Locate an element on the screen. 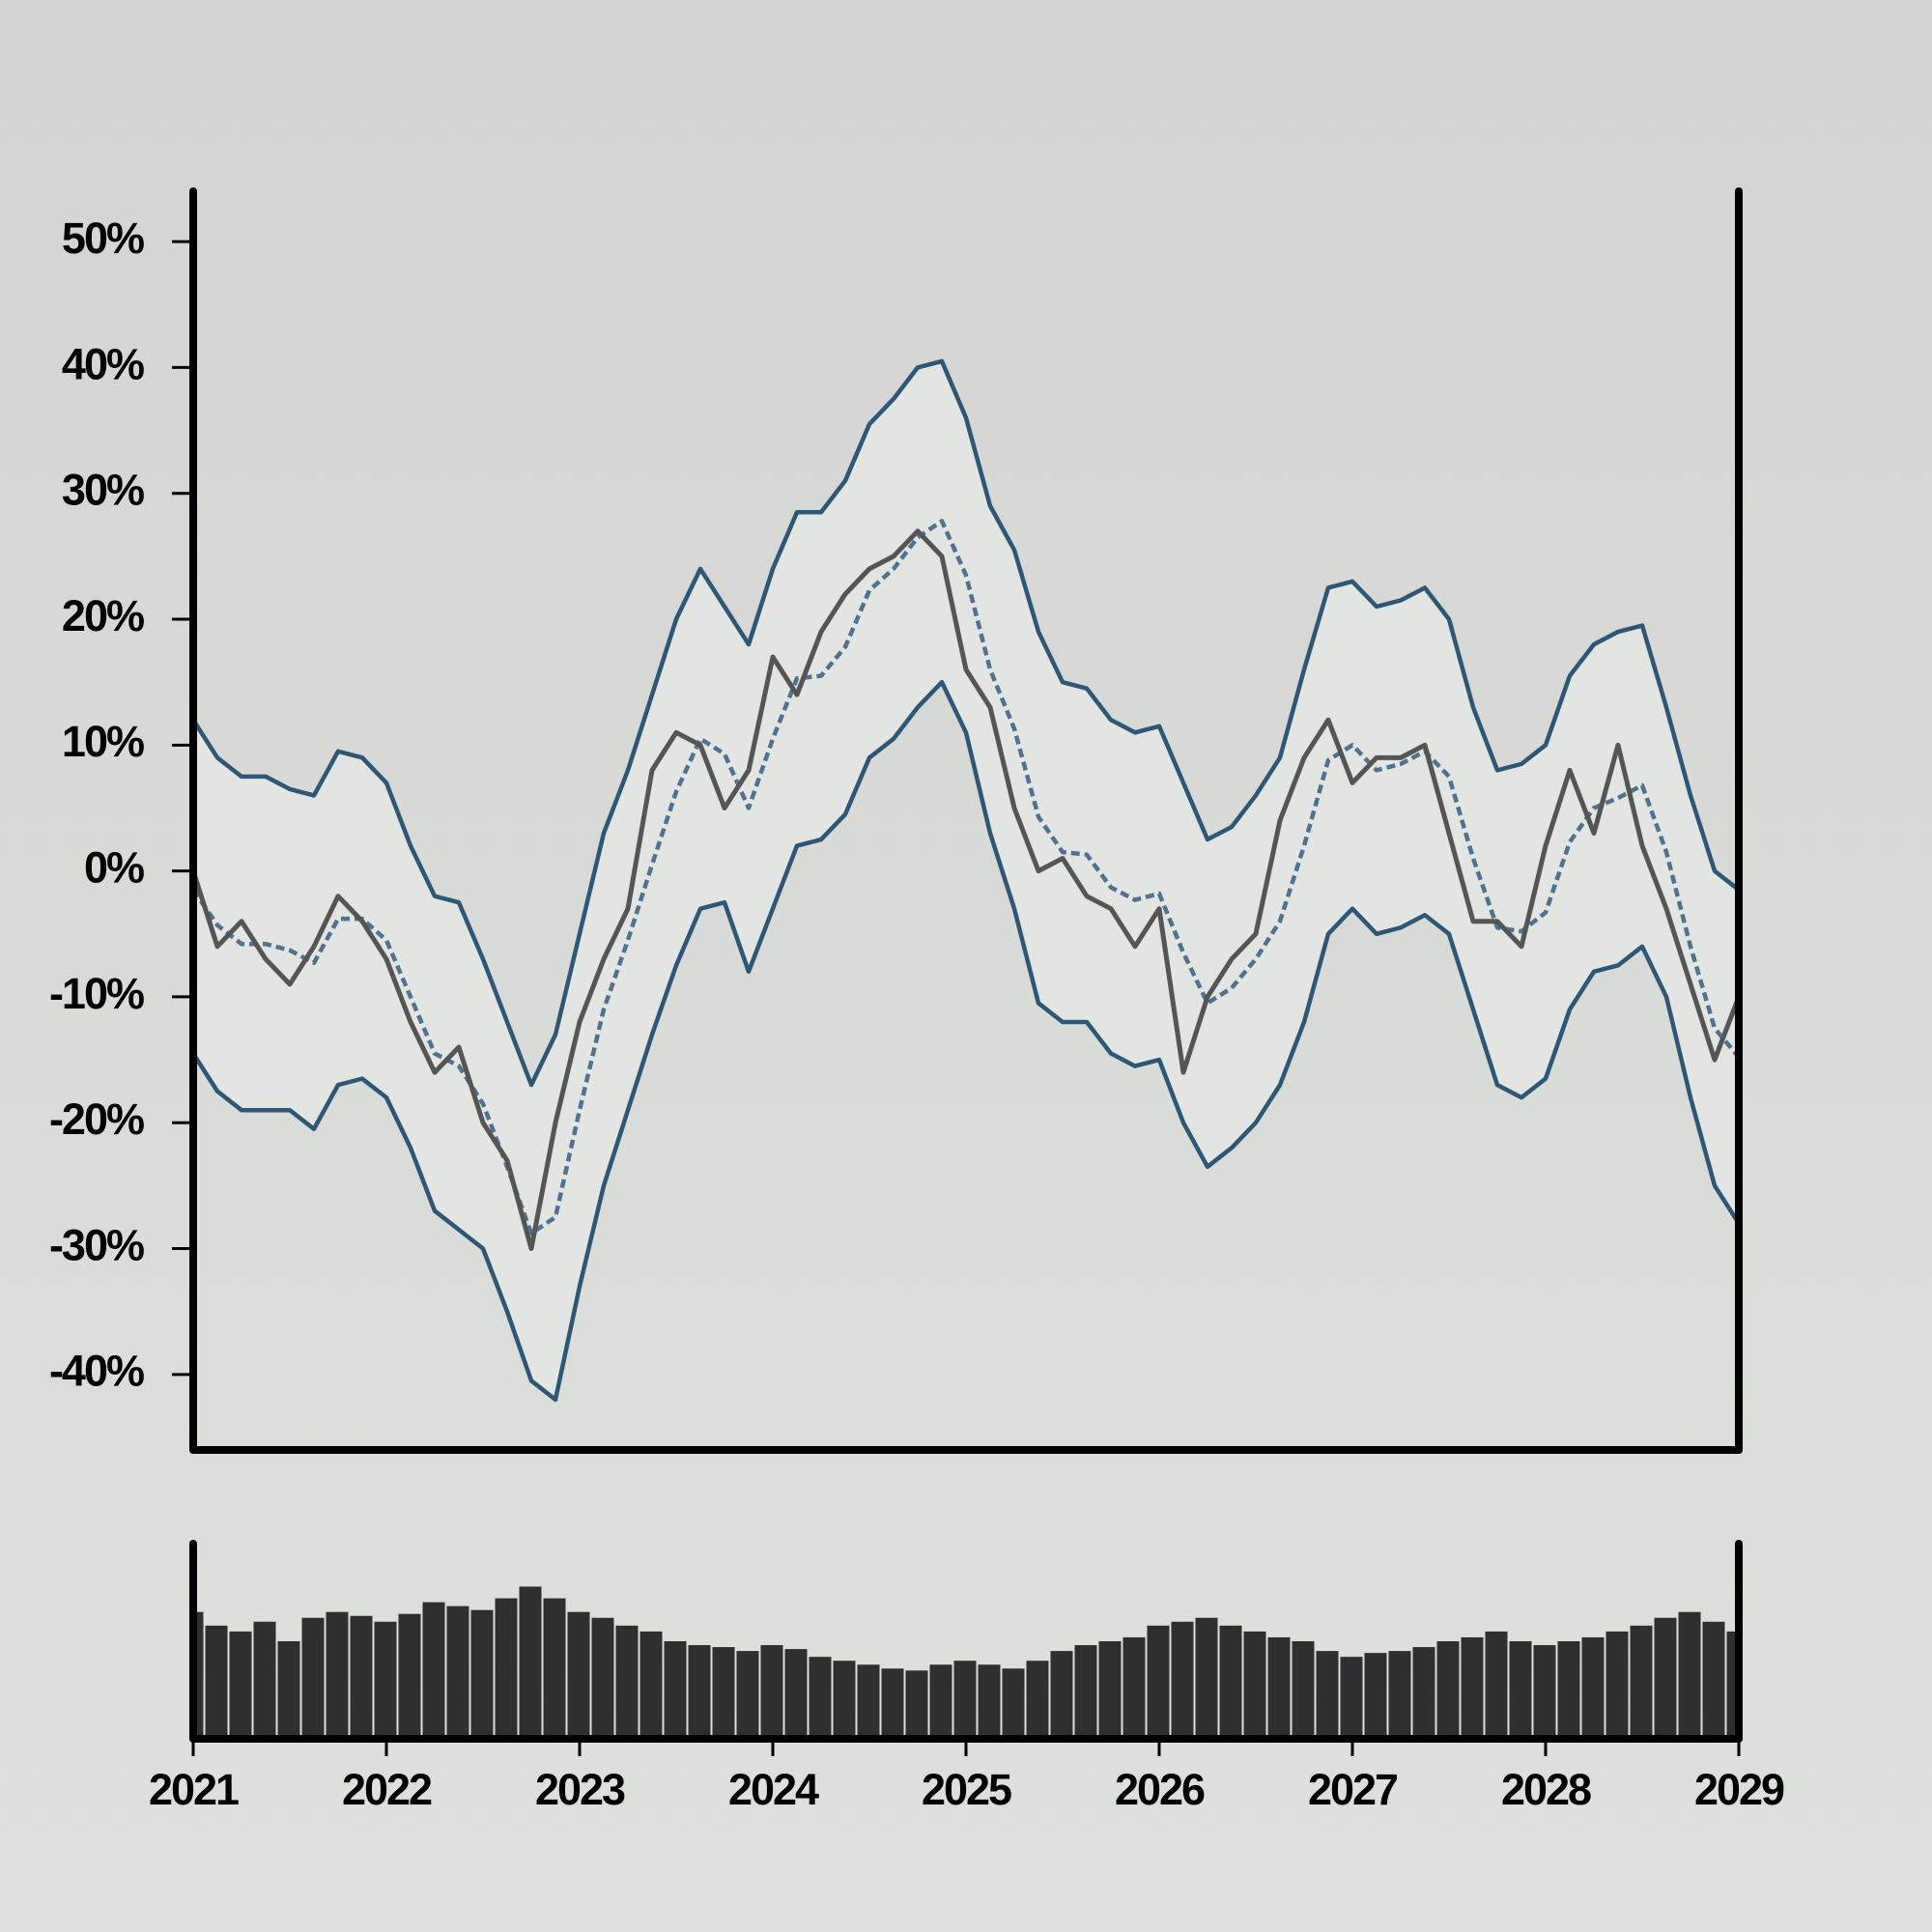 This screenshot has height=1932, width=1932. y-tick-label: 30% is located at coordinates (103, 490).